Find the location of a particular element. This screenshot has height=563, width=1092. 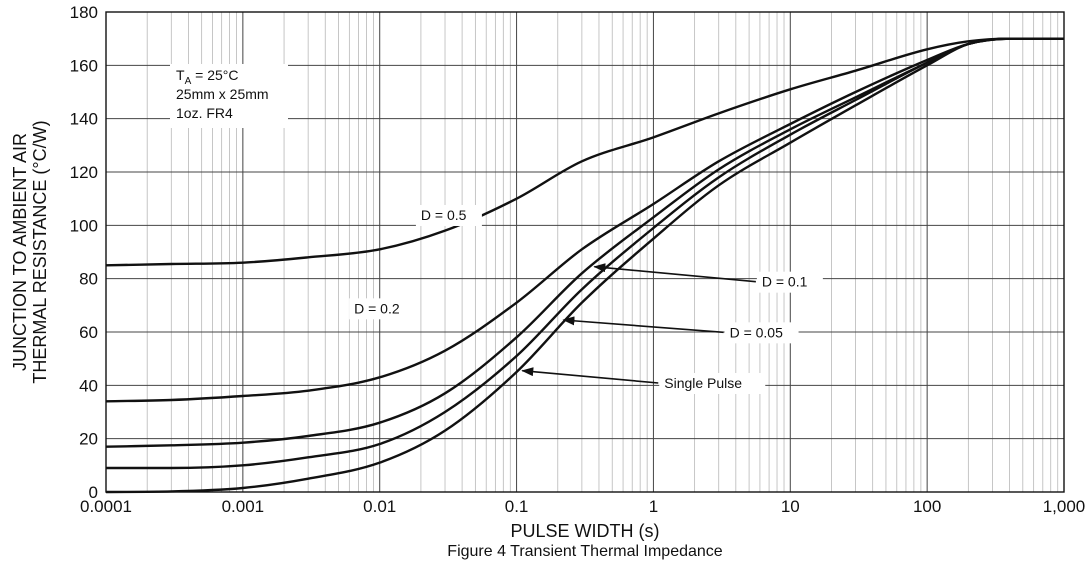

figure-caption: Figure 4 Transient Thermal Impedance is located at coordinates (585, 551).